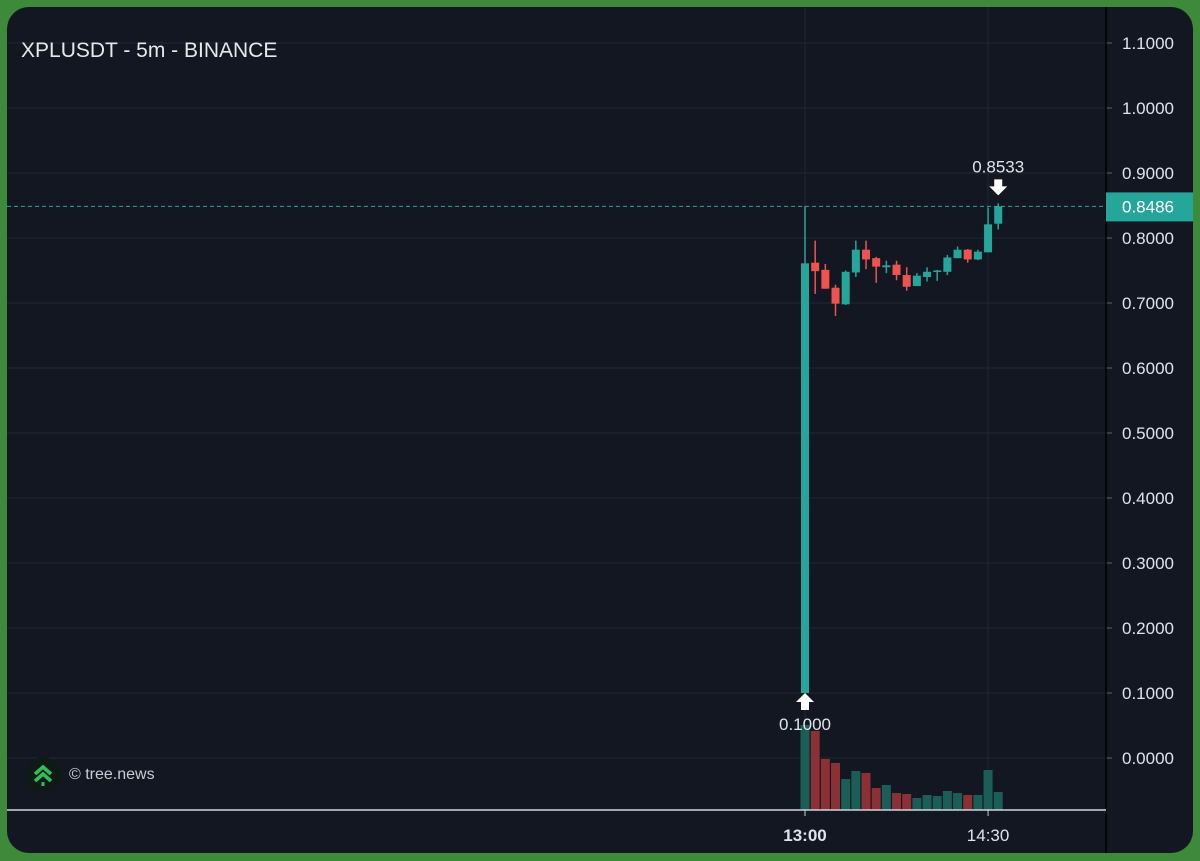  Describe the element at coordinates (1148, 368) in the screenshot. I see `y-tick-label: 0.6000` at that location.